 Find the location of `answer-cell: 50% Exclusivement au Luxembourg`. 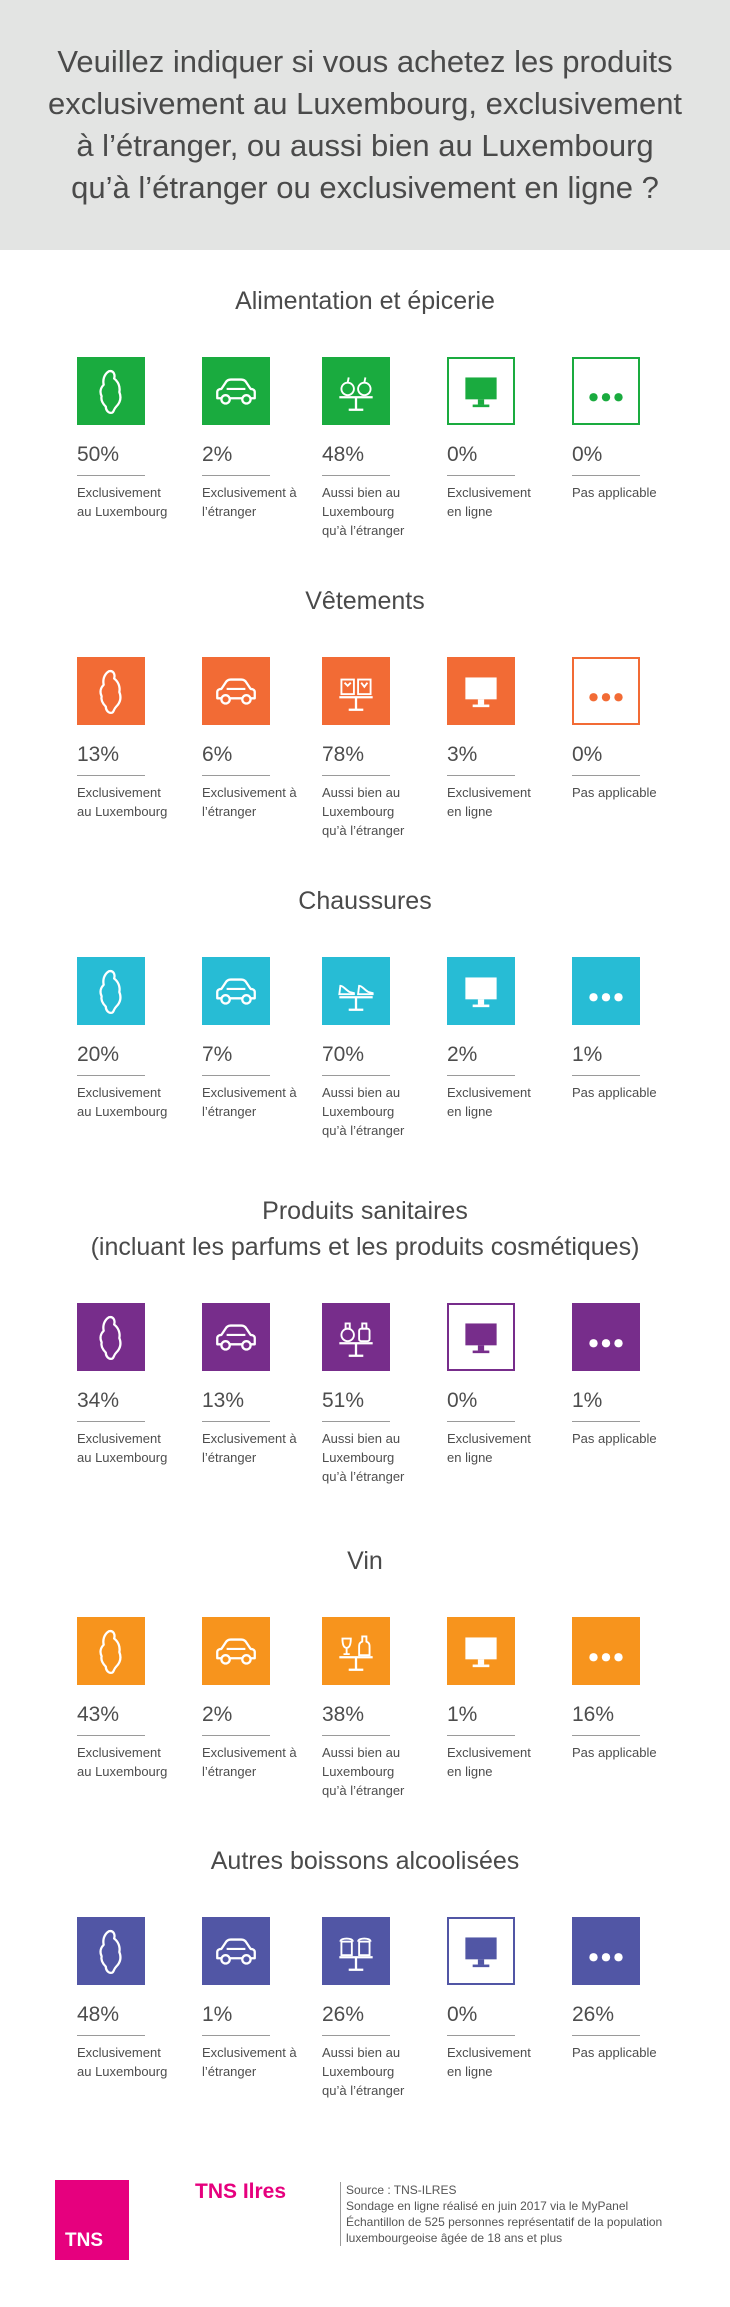

answer-cell: 50% Exclusivement au Luxembourg is located at coordinates (132, 439).